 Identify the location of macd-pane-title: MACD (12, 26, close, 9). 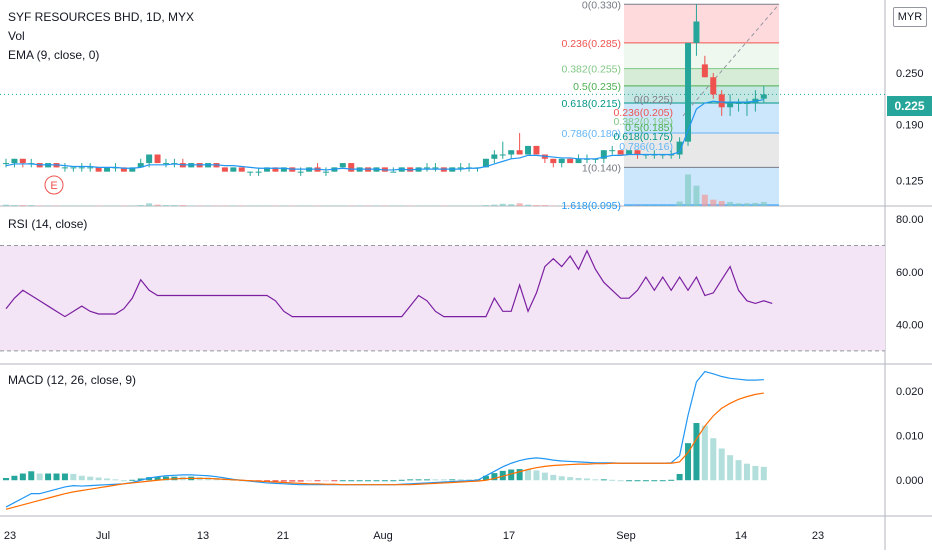
(72, 380).